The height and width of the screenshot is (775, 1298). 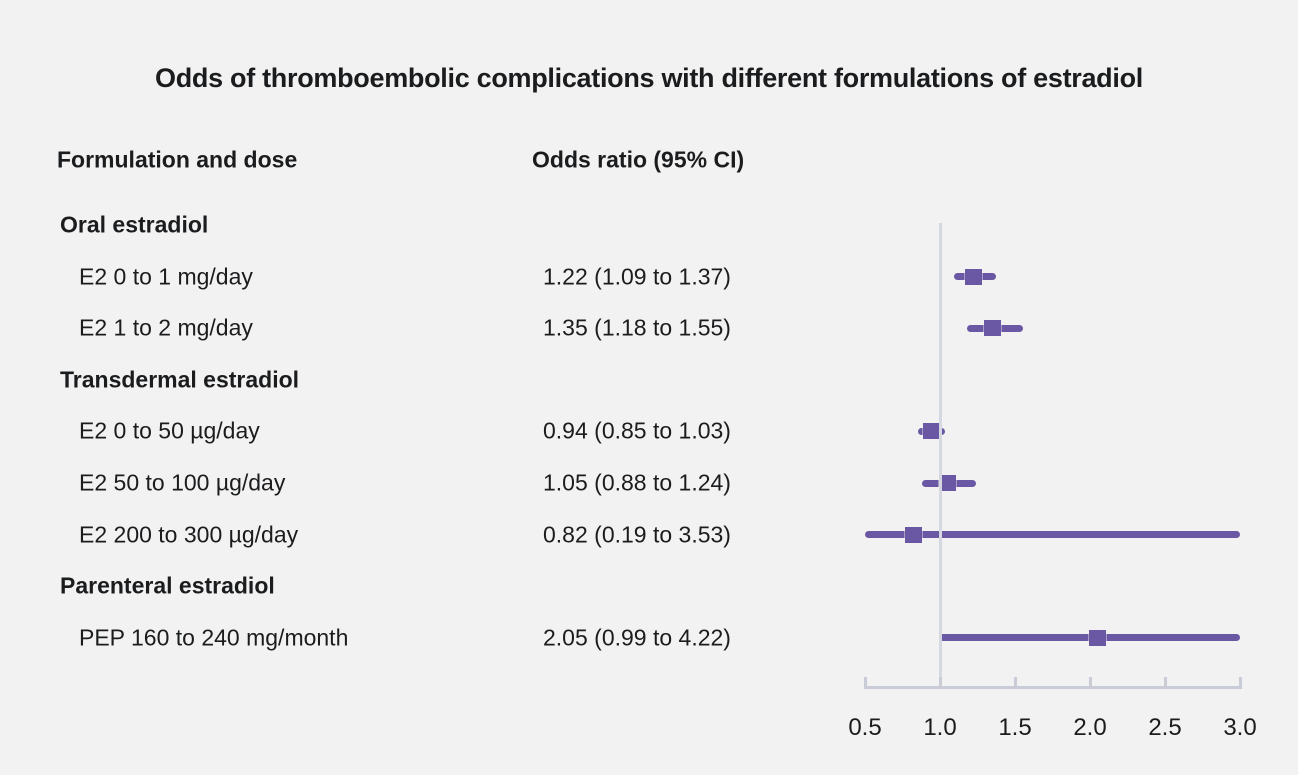 I want to click on column-header-odds-ratio: Odds ratio (95% CI), so click(x=638, y=159).